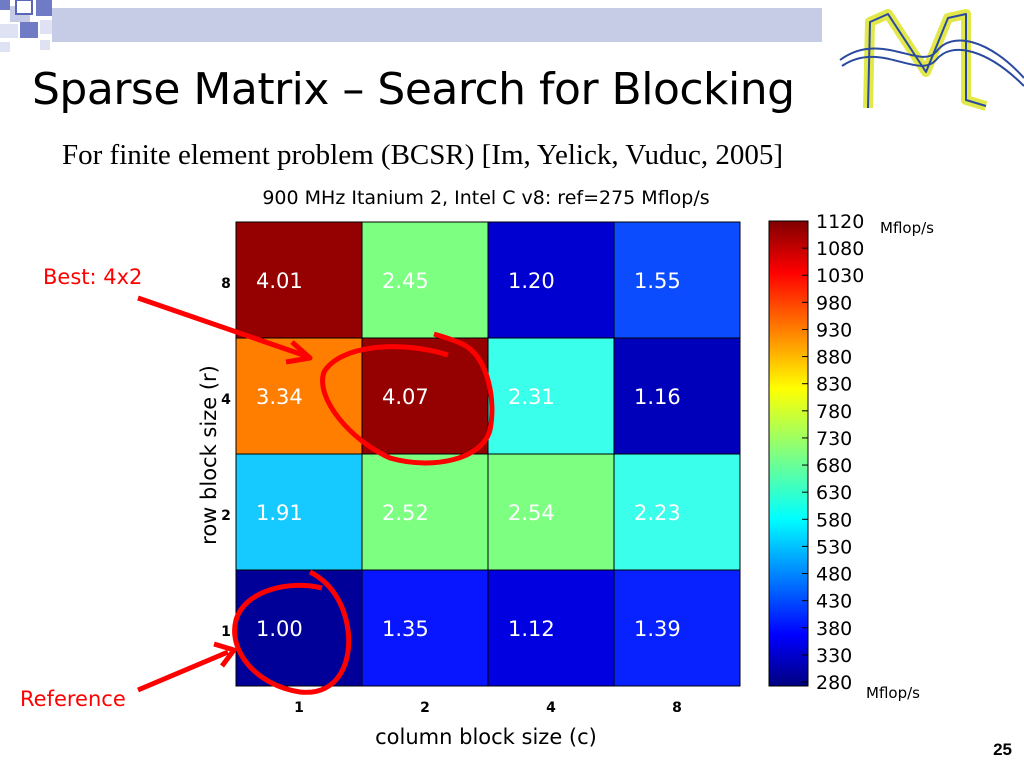  Describe the element at coordinates (840, 276) in the screenshot. I see `colorbar-tick-label: 1030` at that location.